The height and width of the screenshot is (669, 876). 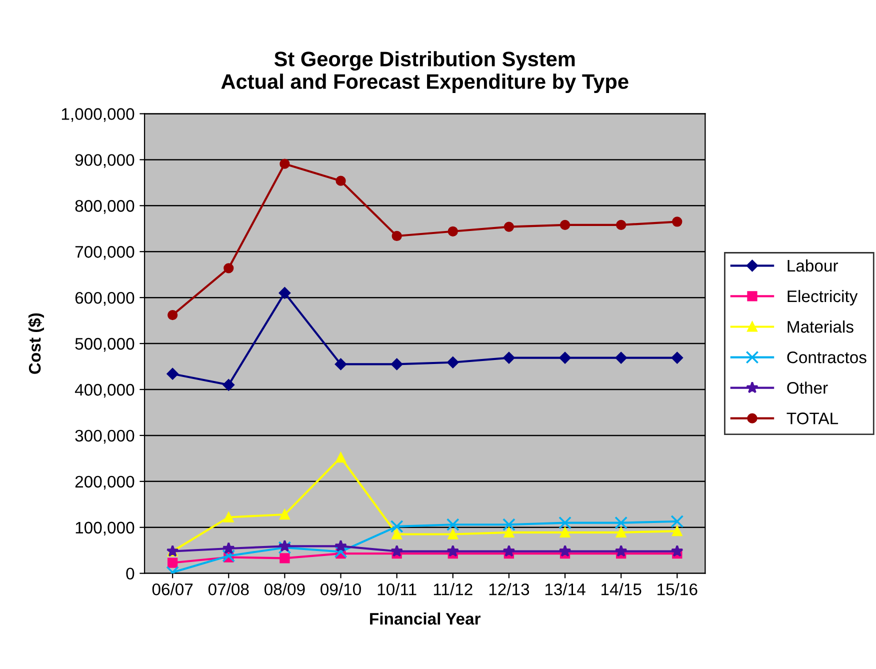 I want to click on legend-label: Materials, so click(x=821, y=326).